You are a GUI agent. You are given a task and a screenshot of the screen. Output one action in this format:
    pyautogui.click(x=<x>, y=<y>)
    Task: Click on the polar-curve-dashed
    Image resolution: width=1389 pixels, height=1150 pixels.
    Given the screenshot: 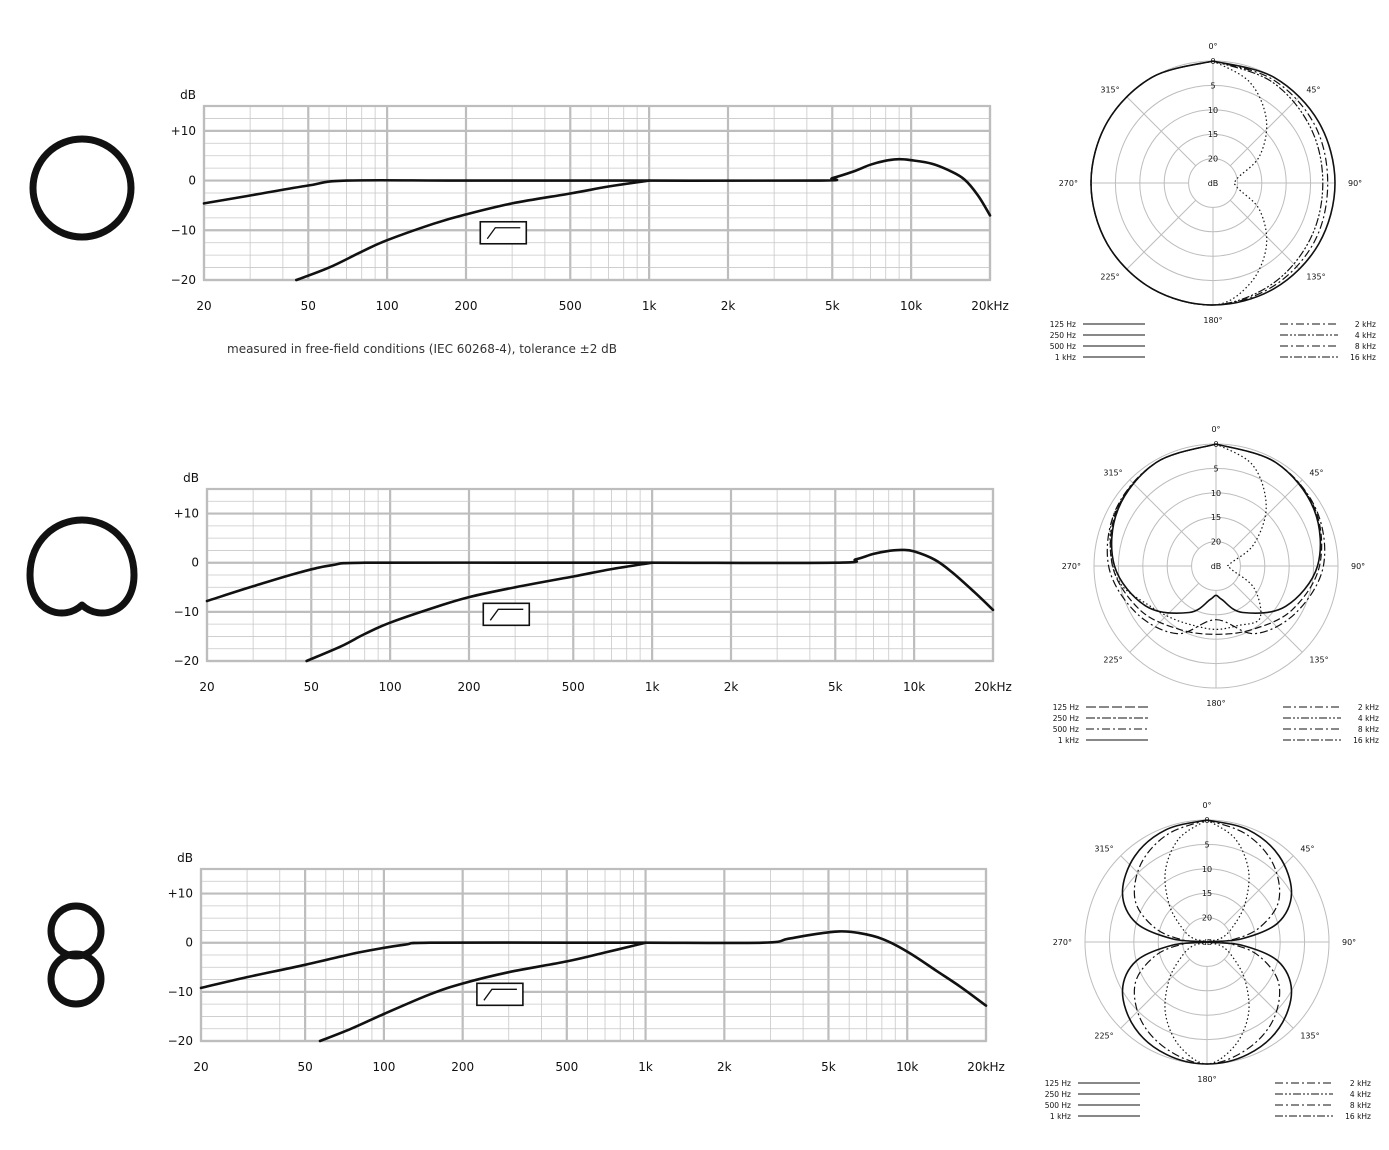 What is the action you would take?
    pyautogui.click(x=1216, y=539)
    